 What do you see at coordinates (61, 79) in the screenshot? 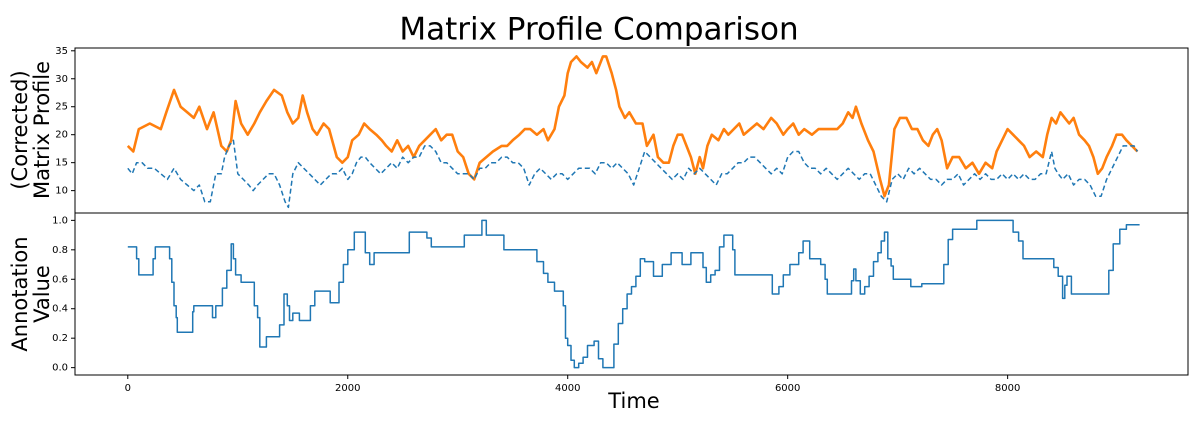
I see `y-tick-label: 30` at bounding box center [61, 79].